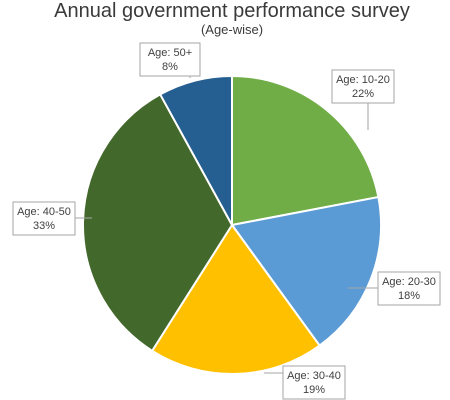 The width and height of the screenshot is (450, 400). I want to click on data-callout: Age: 10-20 22%, so click(363, 86).